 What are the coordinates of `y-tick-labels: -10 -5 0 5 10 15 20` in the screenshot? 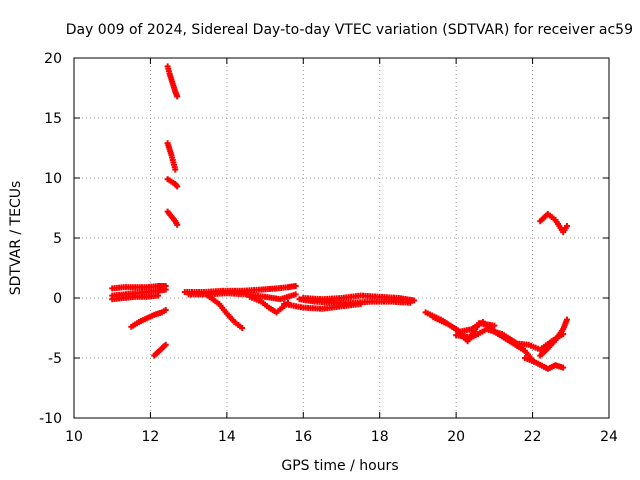 It's located at (50, 239).